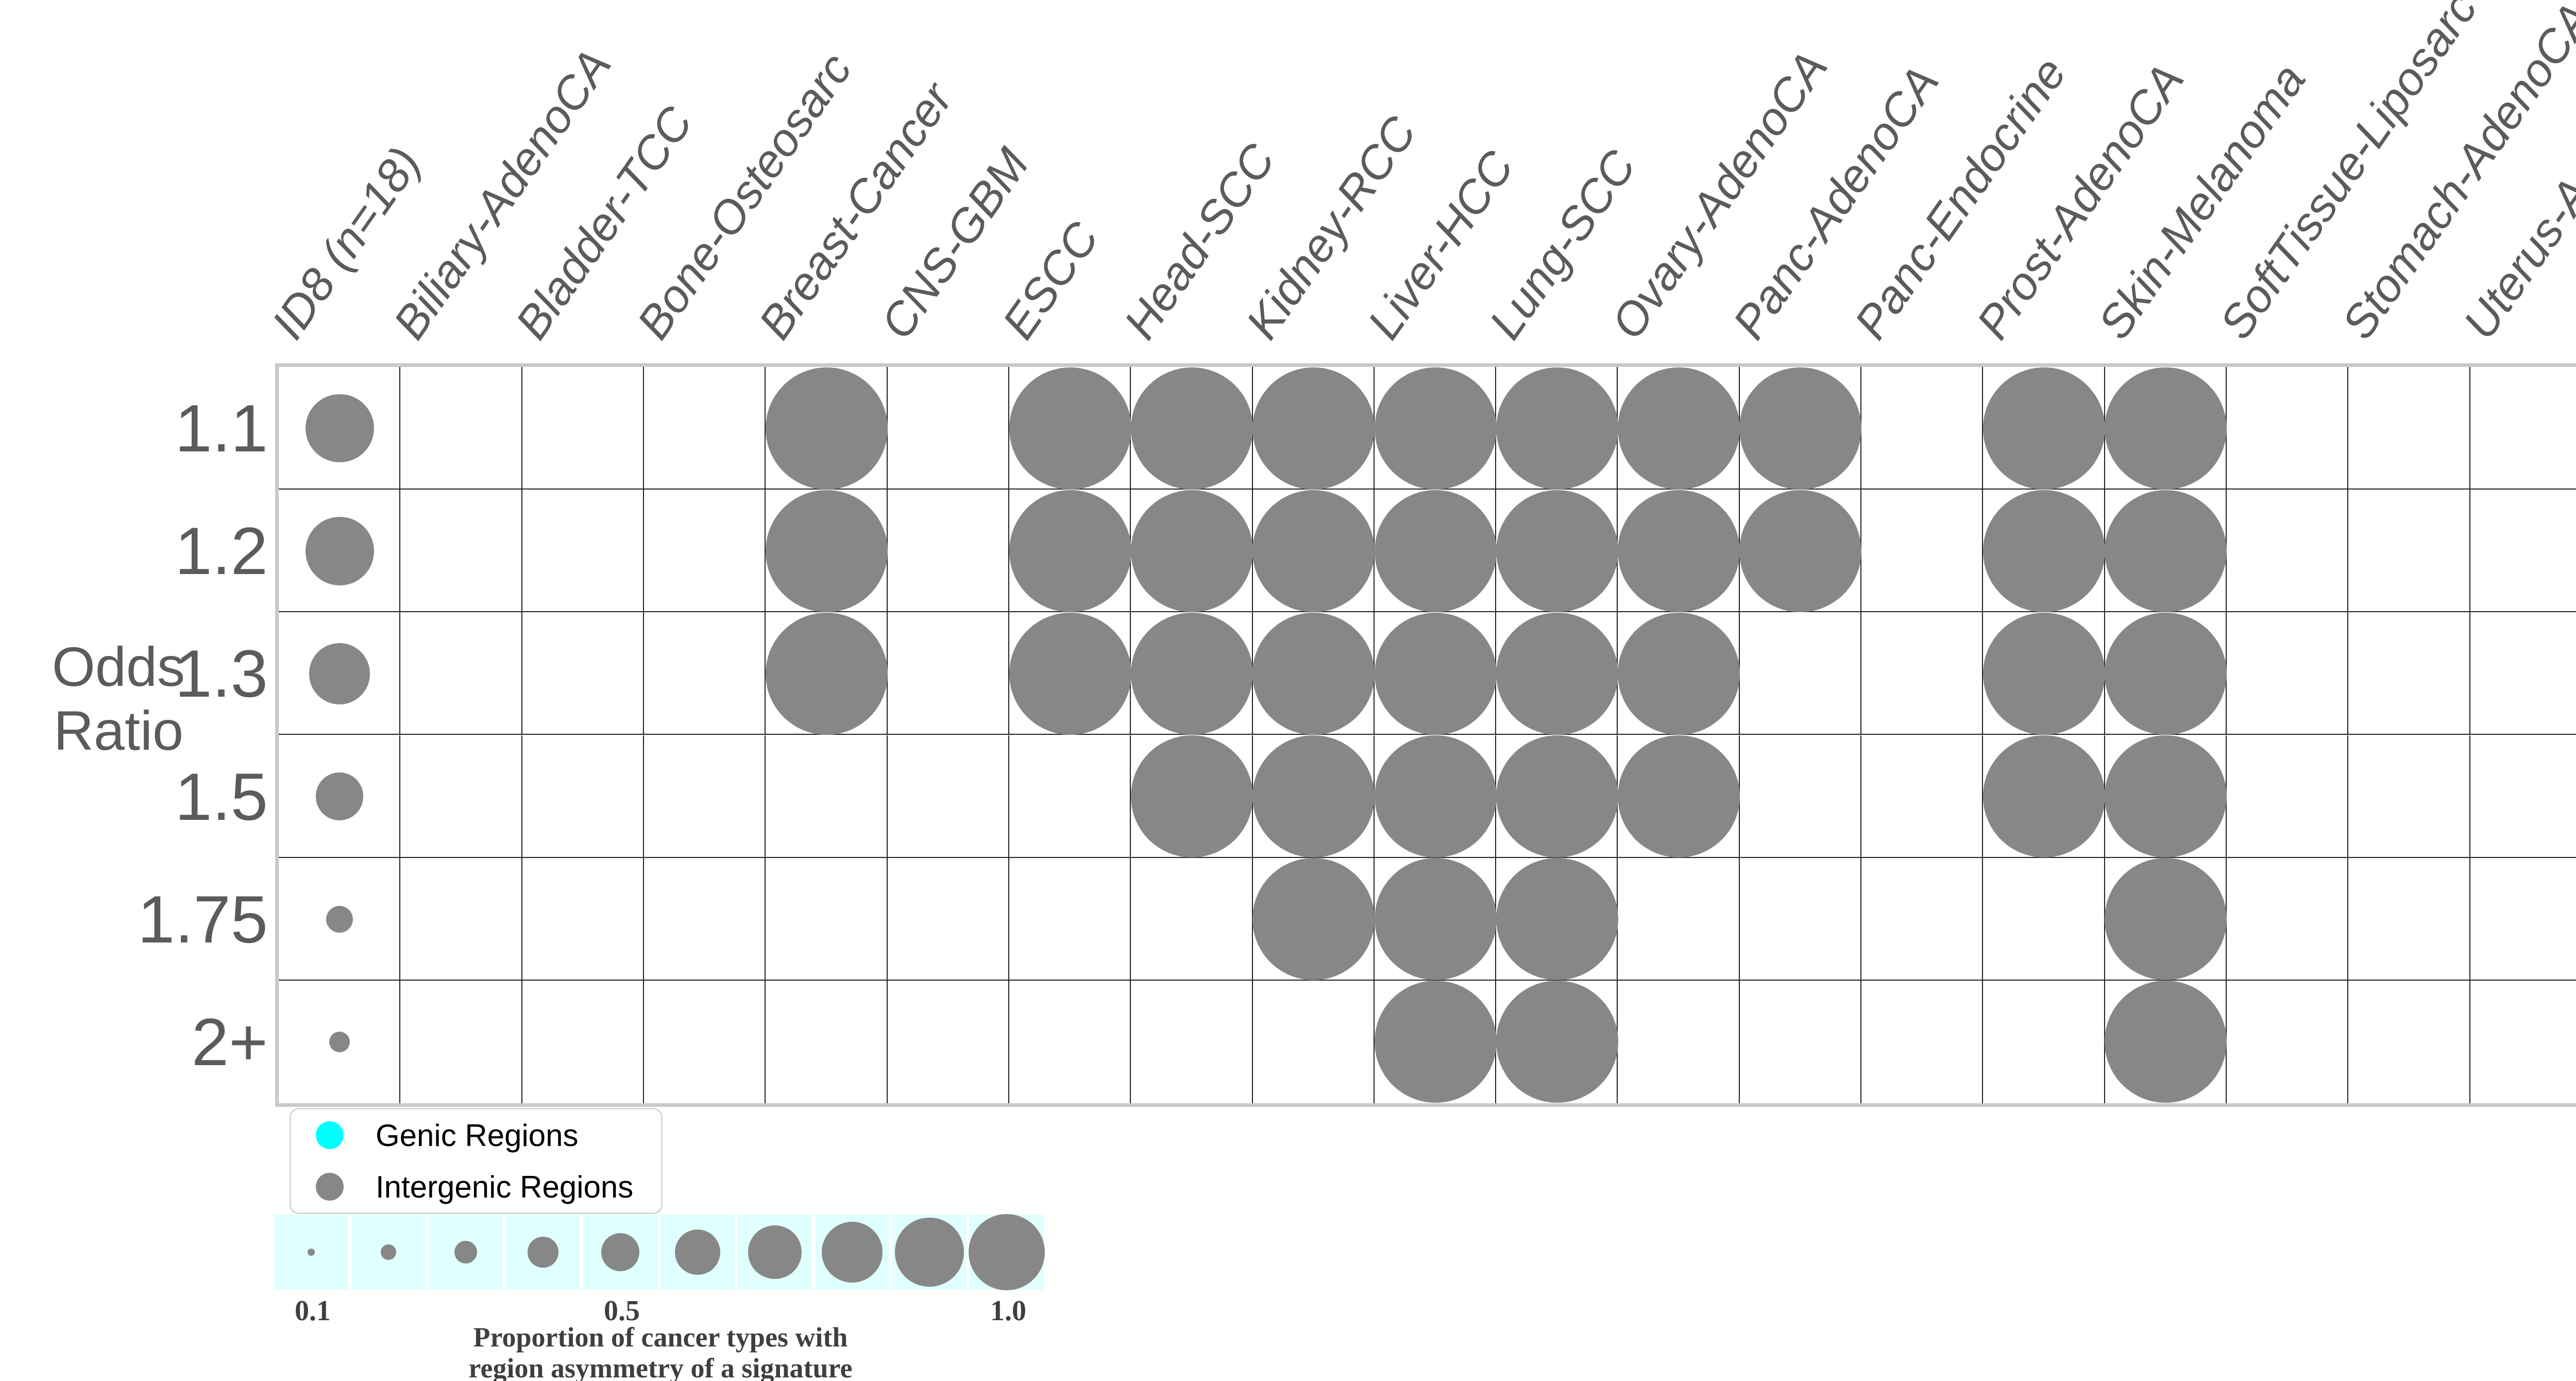  What do you see at coordinates (202, 919) in the screenshot?
I see `row-label: 1.75` at bounding box center [202, 919].